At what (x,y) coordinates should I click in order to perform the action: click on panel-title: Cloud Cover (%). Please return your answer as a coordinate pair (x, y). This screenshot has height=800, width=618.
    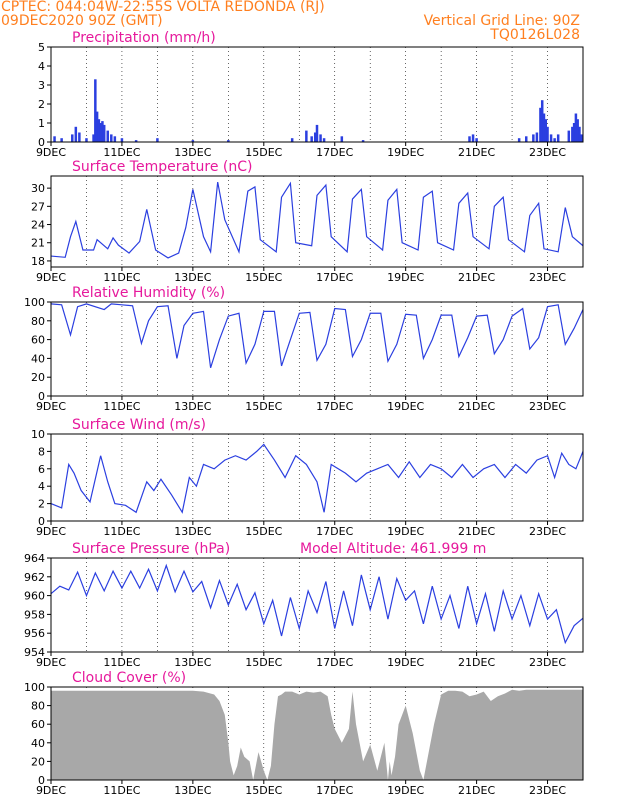
    Looking at the image, I should click on (129, 678).